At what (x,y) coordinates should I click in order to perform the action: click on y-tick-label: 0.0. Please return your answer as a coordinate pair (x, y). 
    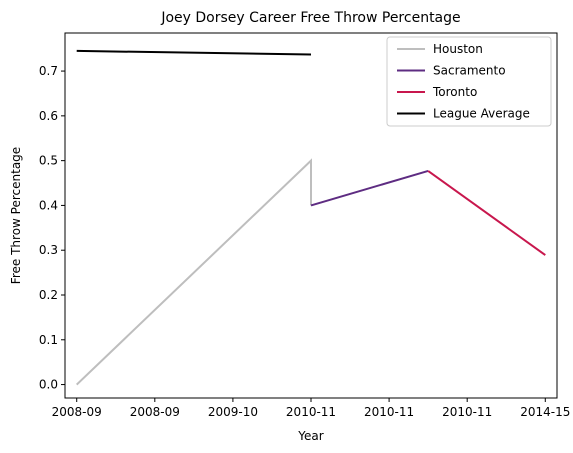
    Looking at the image, I should click on (48, 385).